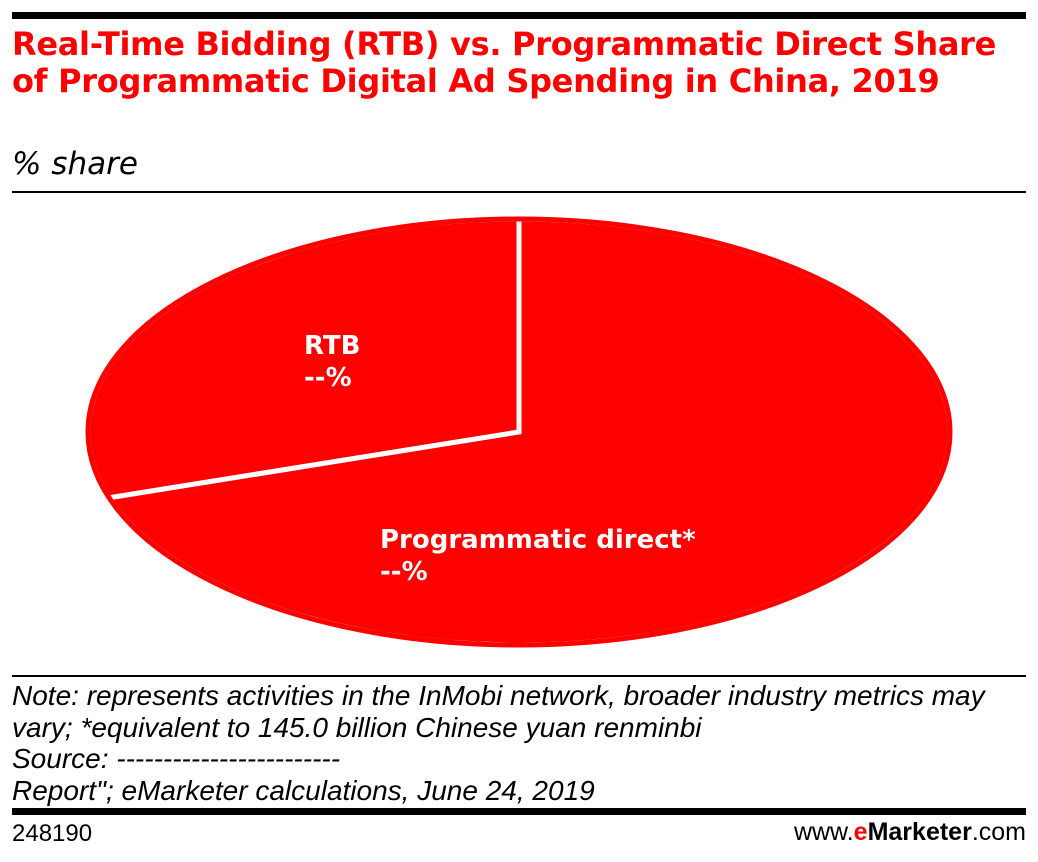 The image size is (1038, 862). I want to click on emarketer-logo: www.eMarketer.com, so click(910, 832).